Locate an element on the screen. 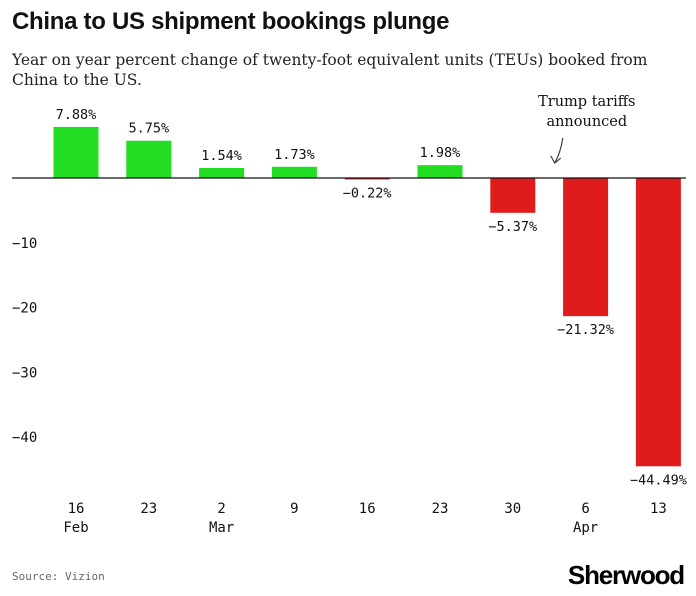  data-label-1: 5.75% is located at coordinates (148, 129).